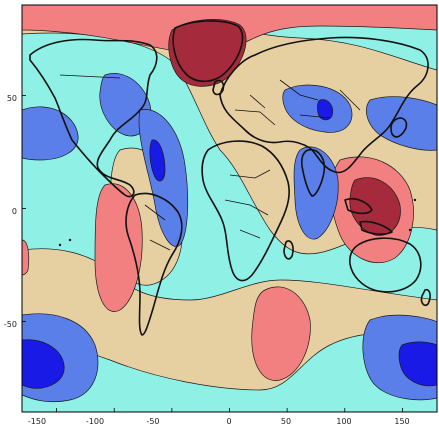 The image size is (439, 435). Describe the element at coordinates (12, 98) in the screenshot. I see `y-tick-label: 50` at that location.